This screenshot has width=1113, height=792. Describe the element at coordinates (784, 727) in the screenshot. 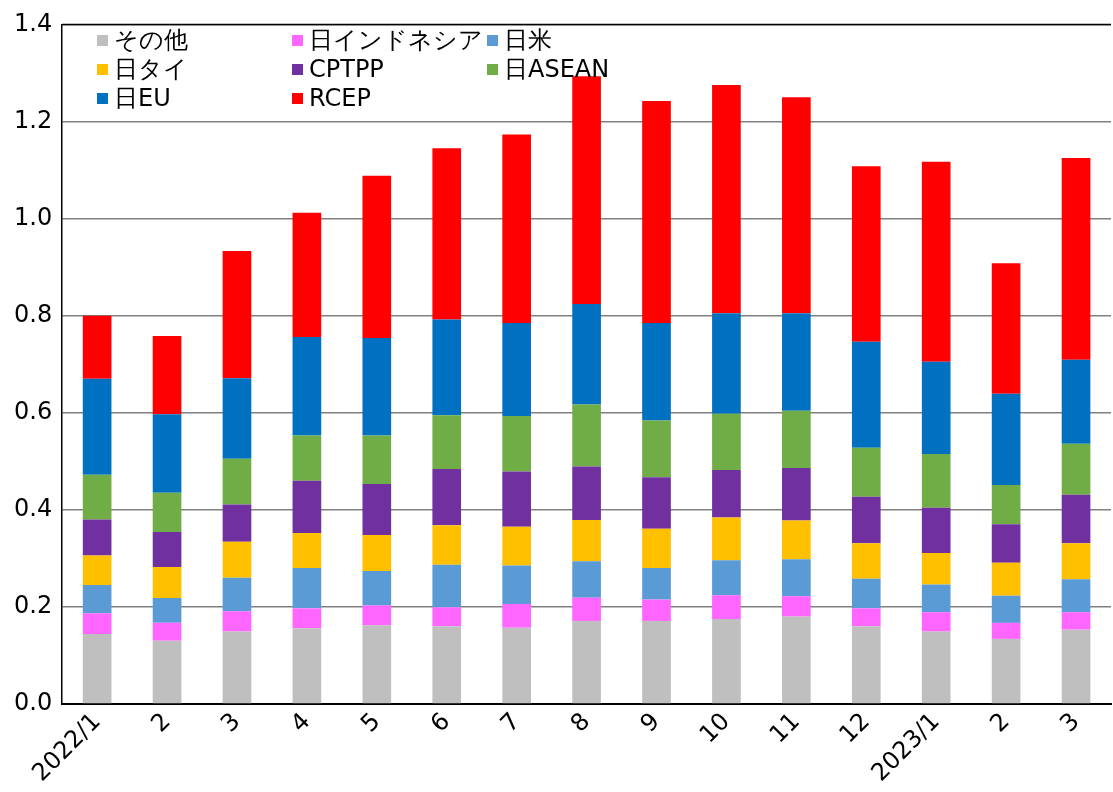

I see `x-tick-label: 11` at that location.